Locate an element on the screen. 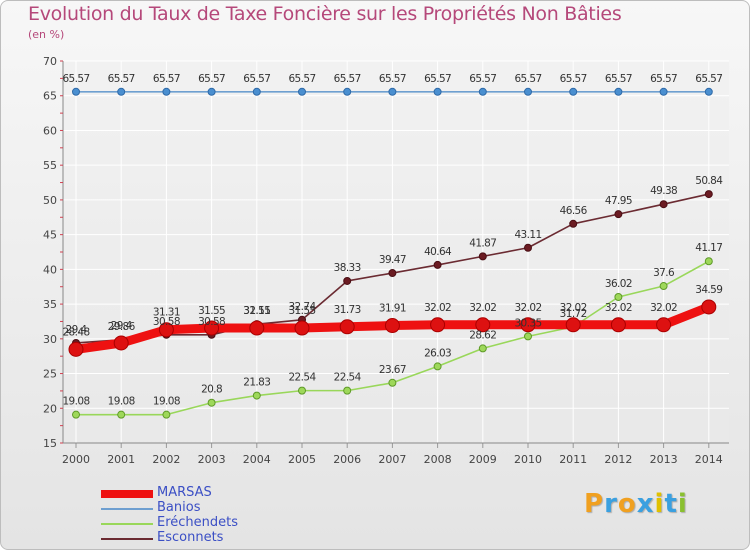  data-label: 29.86 is located at coordinates (122, 327).